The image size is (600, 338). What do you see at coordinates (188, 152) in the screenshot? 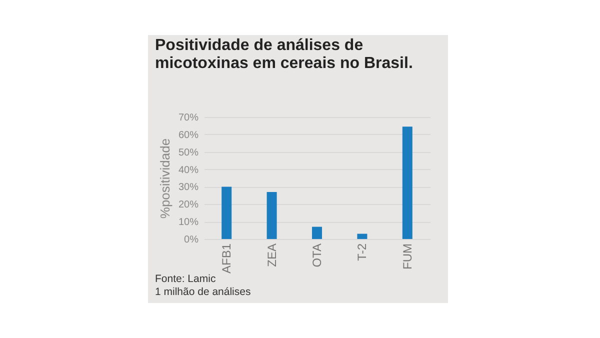
I see `y-tick-label: 50%` at bounding box center [188, 152].